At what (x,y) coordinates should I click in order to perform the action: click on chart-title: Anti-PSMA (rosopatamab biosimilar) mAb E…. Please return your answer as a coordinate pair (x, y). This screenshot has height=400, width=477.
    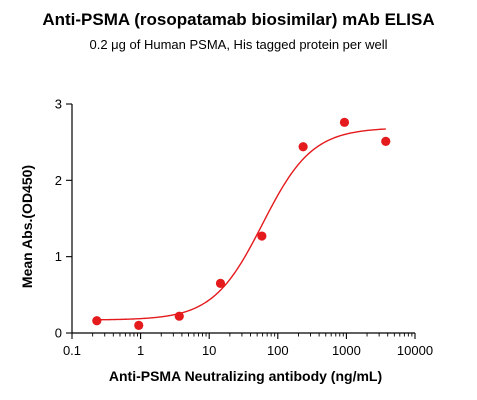
    Looking at the image, I should click on (238, 19).